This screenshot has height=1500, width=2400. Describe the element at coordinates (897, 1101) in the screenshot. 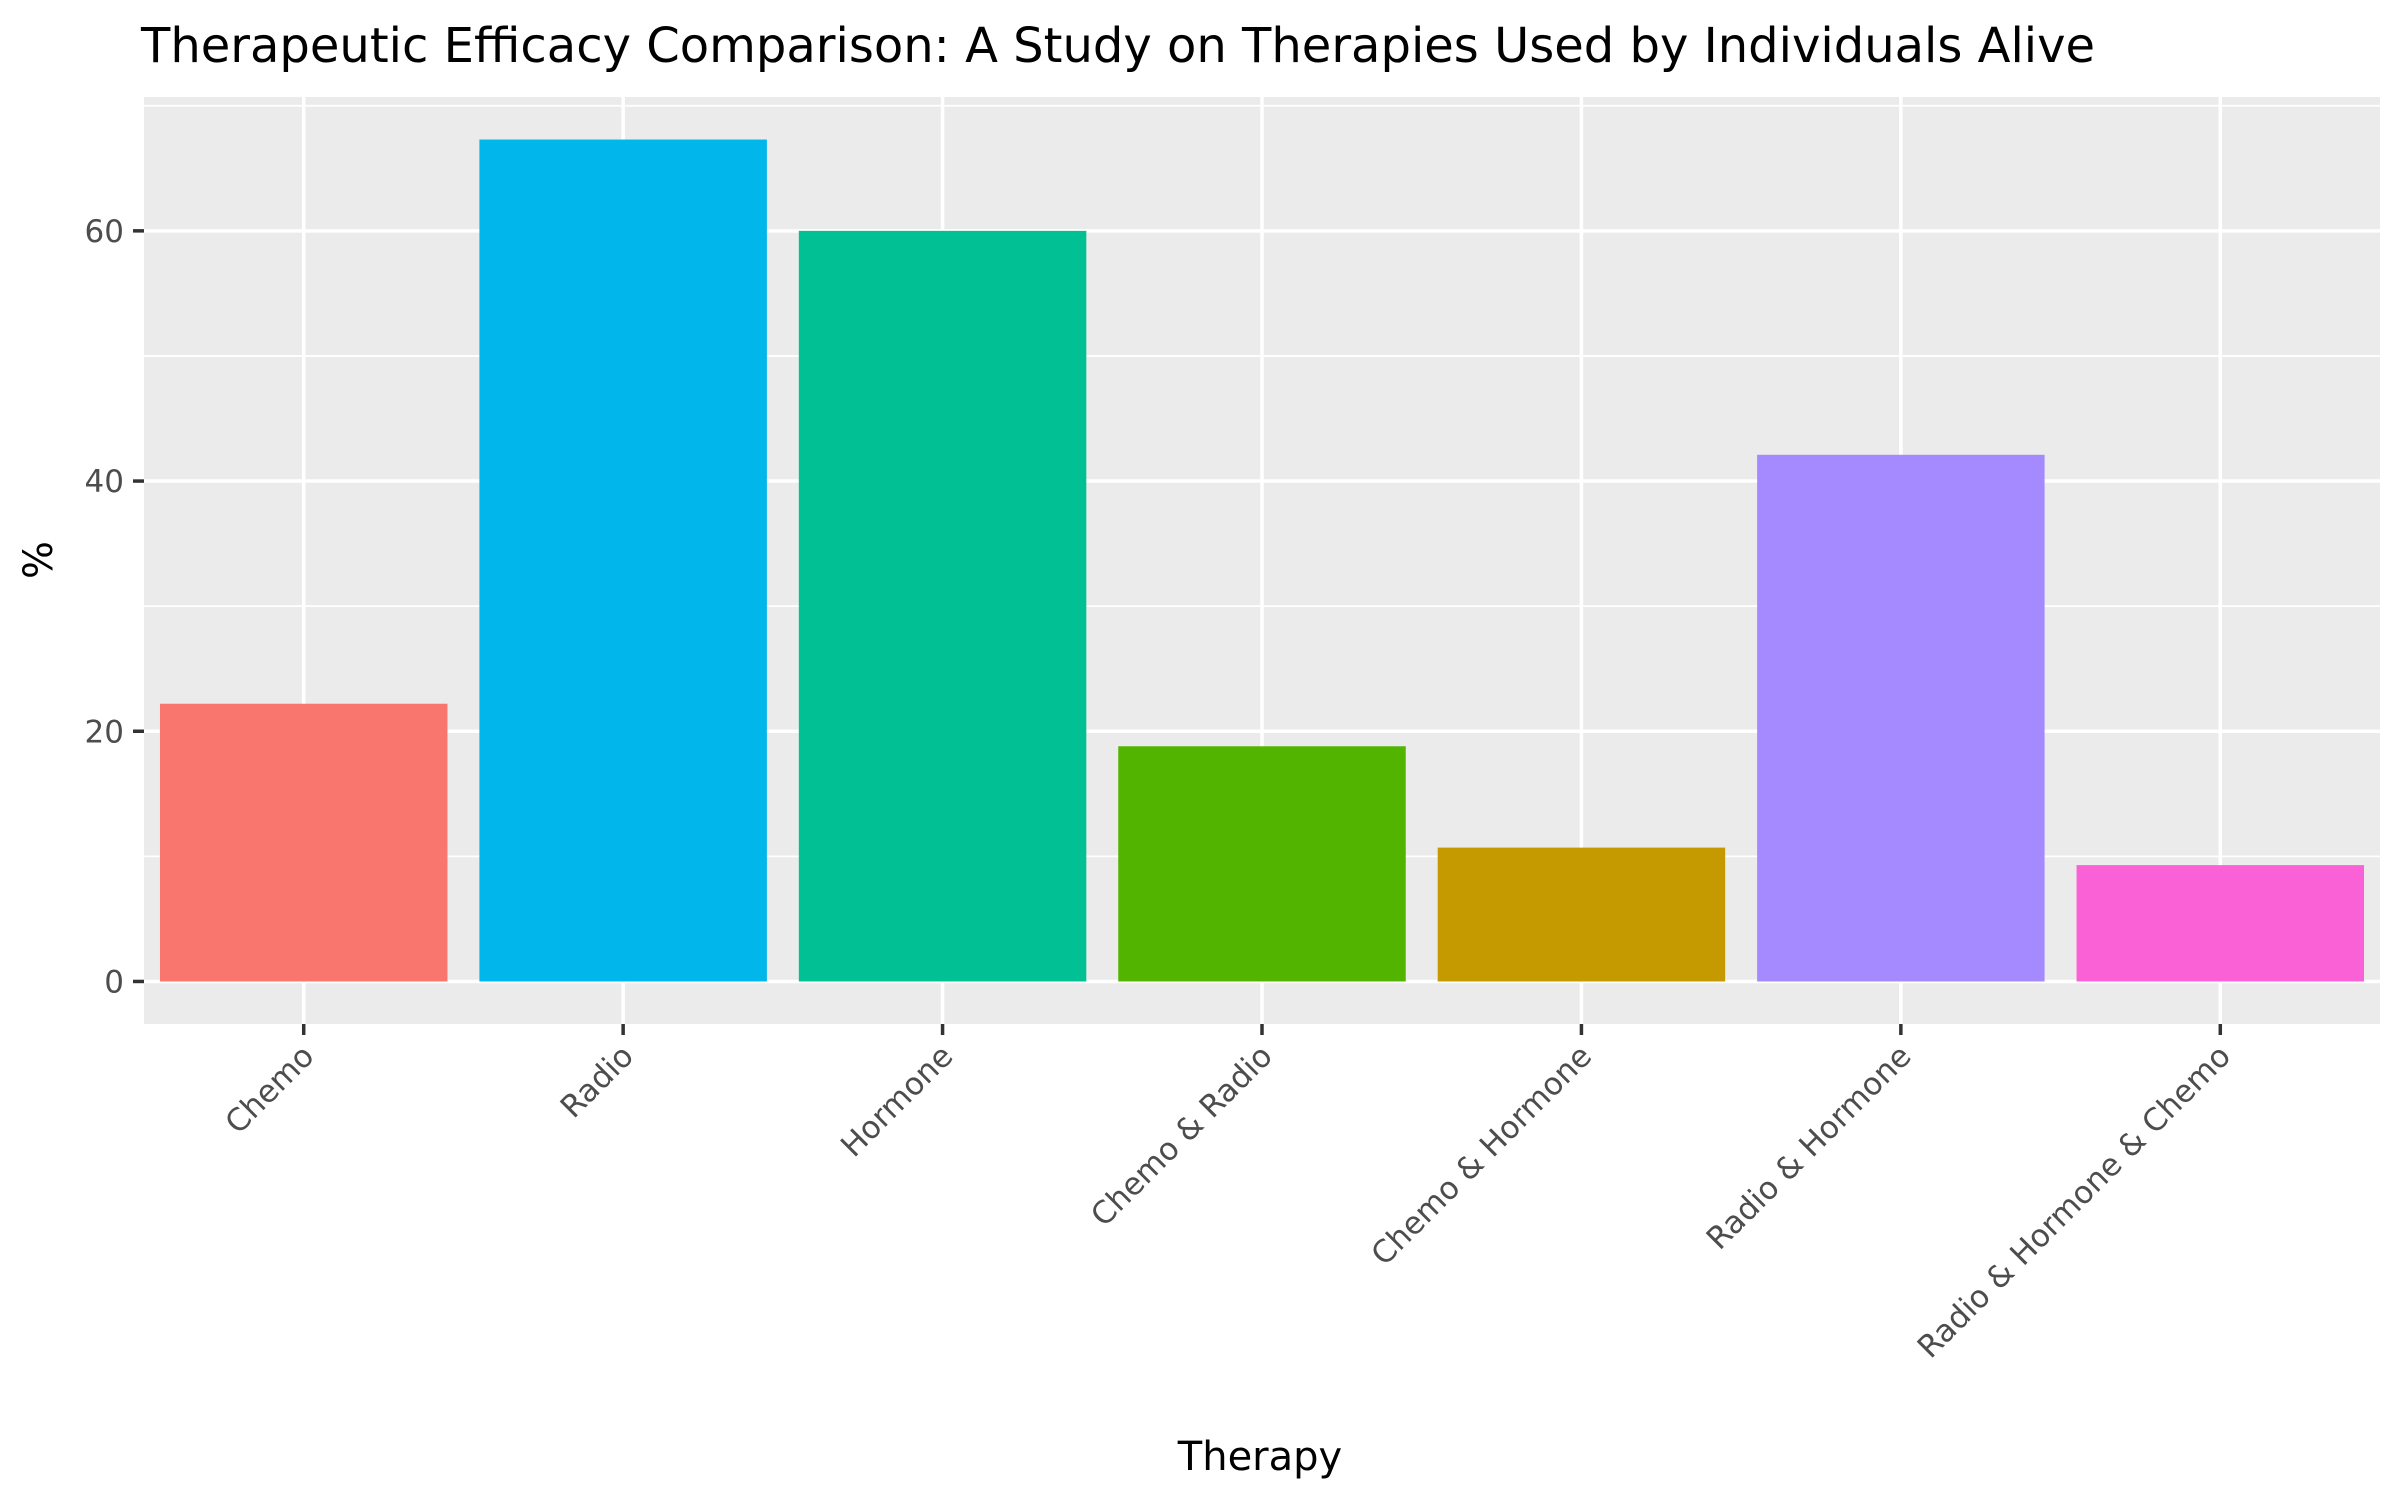

I see `x-tick-label: Hormone` at that location.